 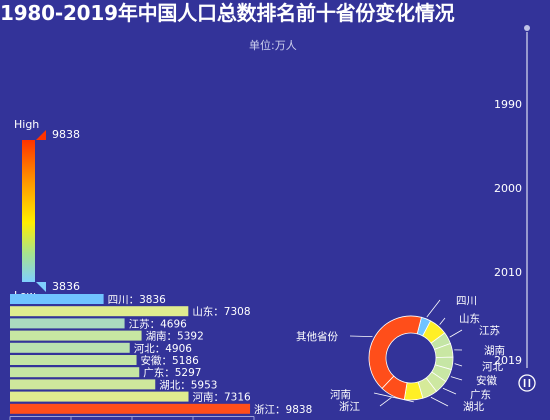 What do you see at coordinates (273, 45) in the screenshot?
I see `chart-subtitle: 单位:万人` at bounding box center [273, 45].